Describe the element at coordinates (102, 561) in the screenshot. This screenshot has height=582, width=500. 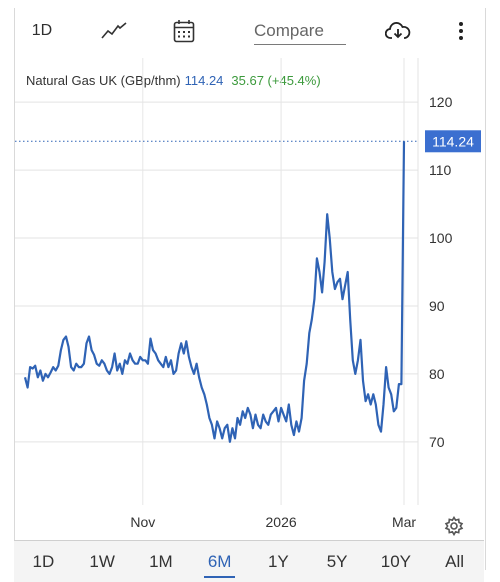
I see `range-button-1w: 1W` at that location.